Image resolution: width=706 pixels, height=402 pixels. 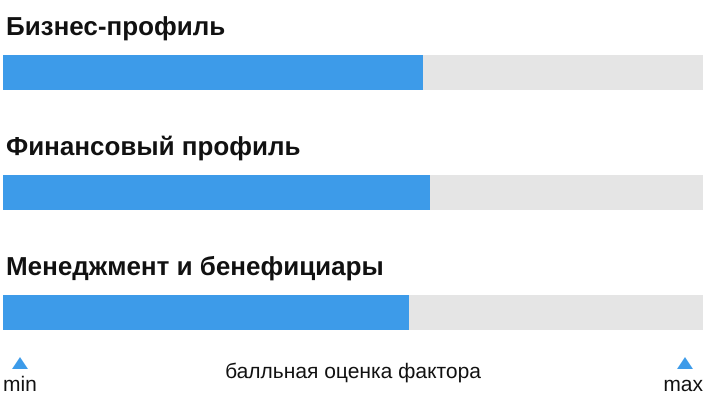 I want to click on y-tick-label: Финансовый профиль, so click(x=153, y=146).